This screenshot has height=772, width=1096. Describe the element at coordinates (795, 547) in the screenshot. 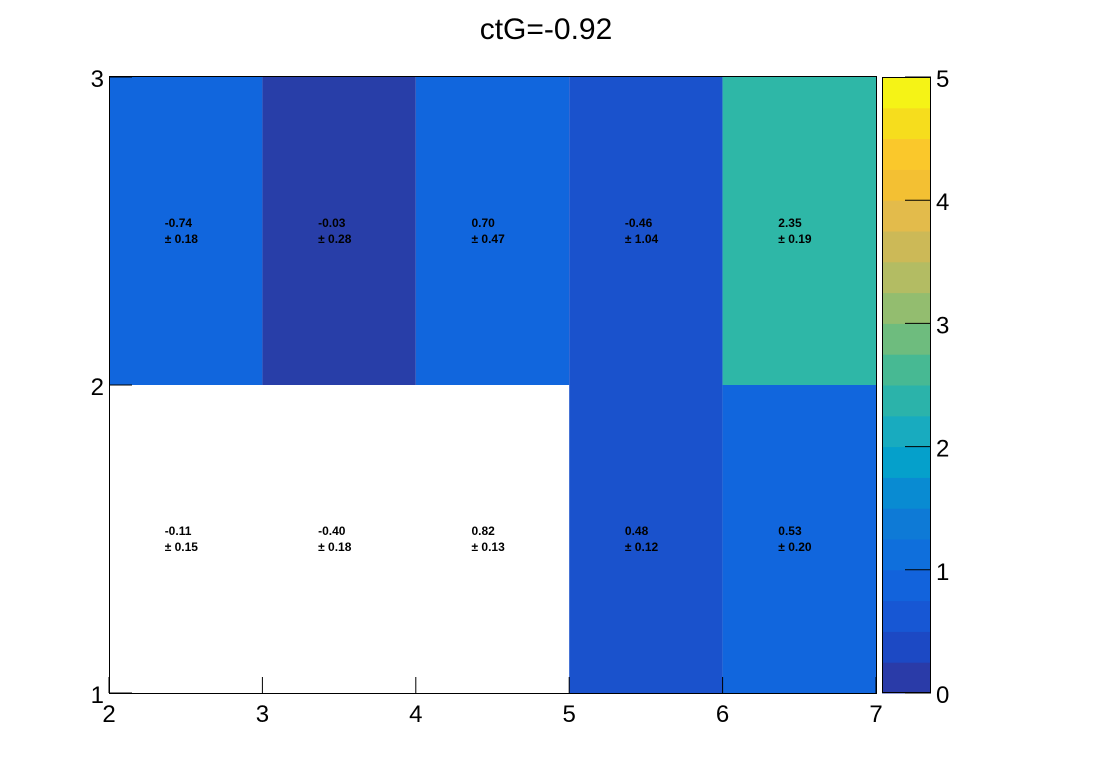

I see `cell-error-label: ± 0.20` at that location.